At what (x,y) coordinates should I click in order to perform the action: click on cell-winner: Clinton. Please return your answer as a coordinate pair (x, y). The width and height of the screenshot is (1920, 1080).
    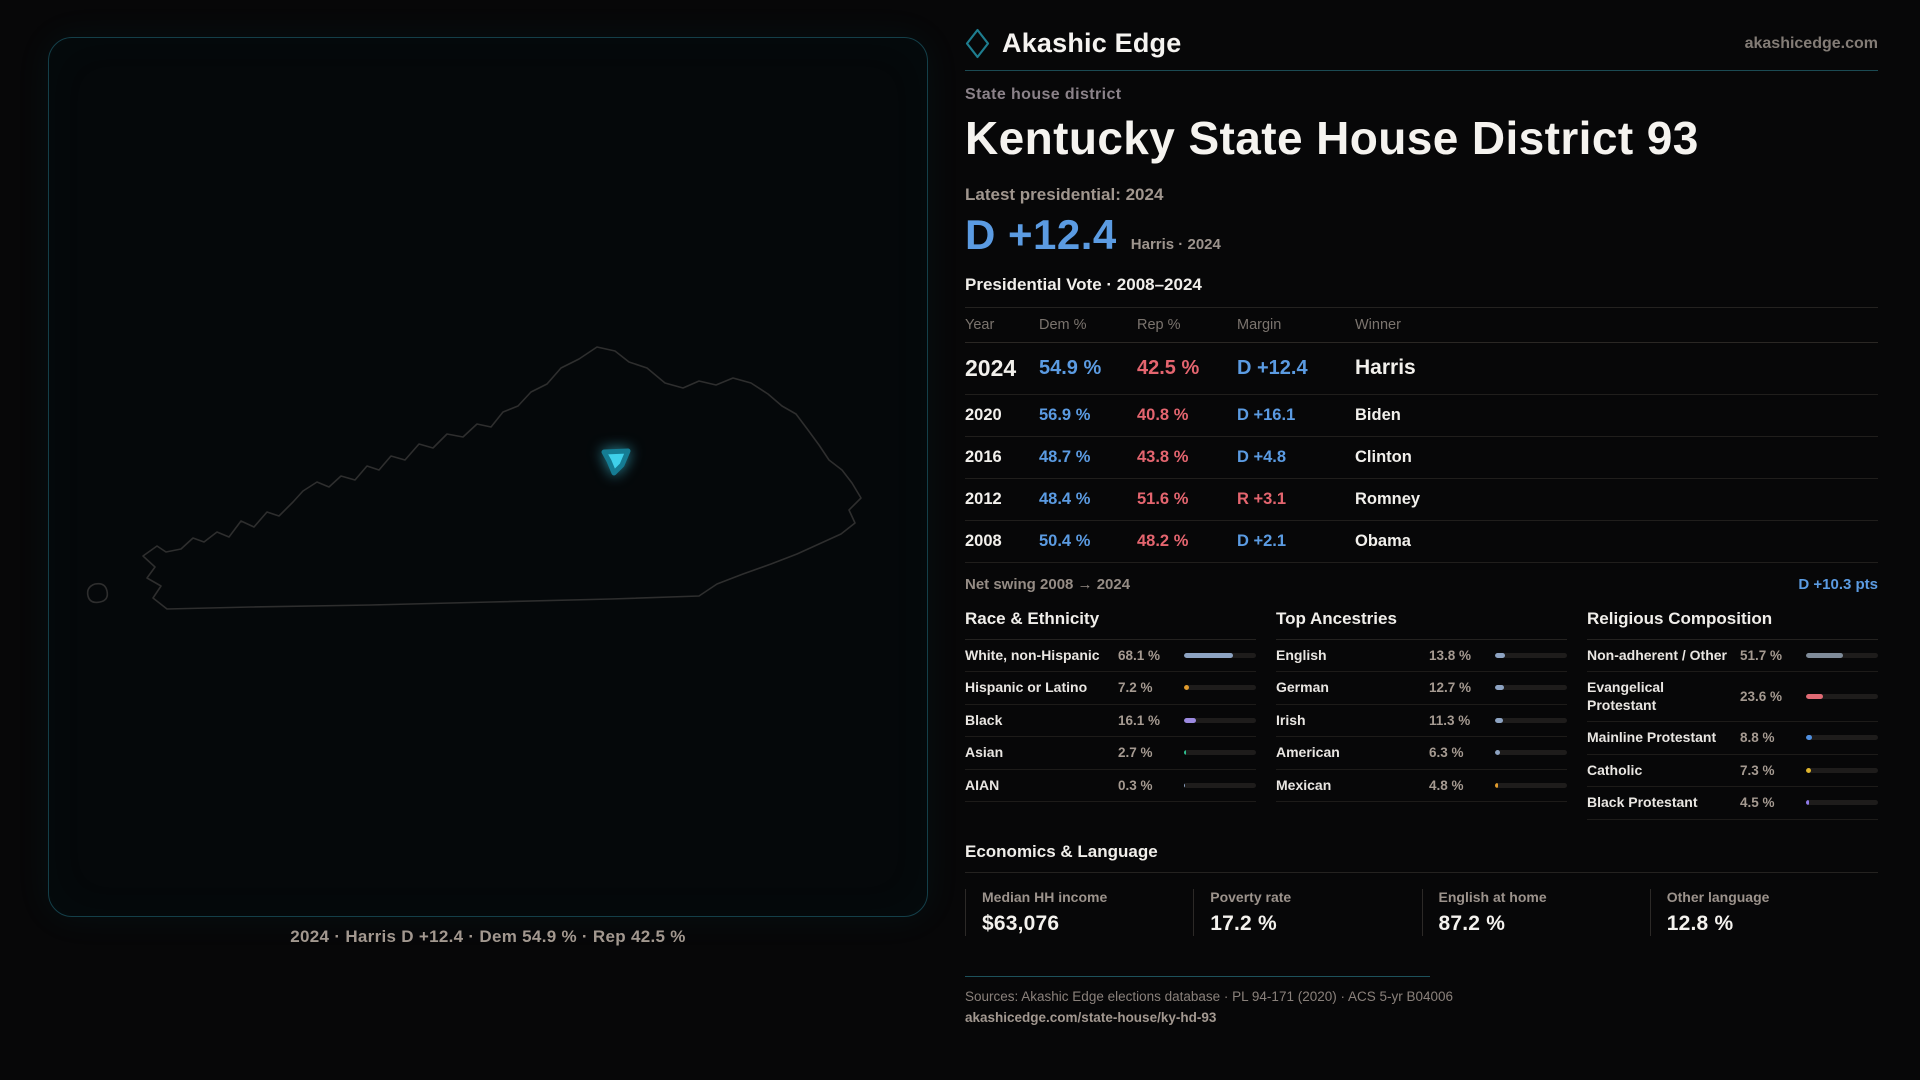
    Looking at the image, I should click on (1383, 456).